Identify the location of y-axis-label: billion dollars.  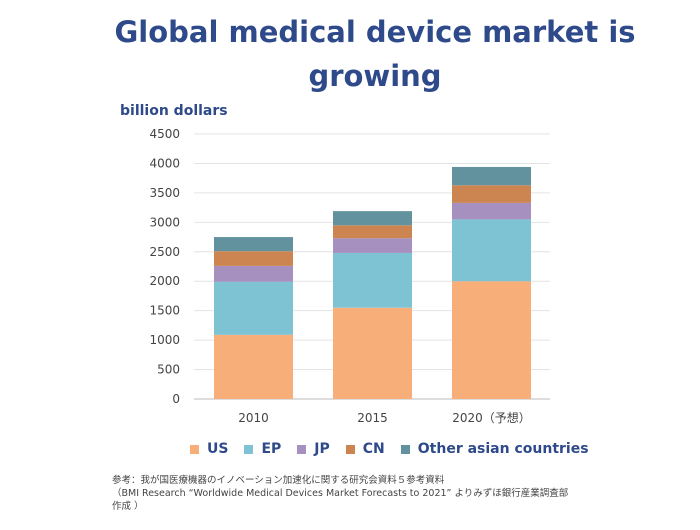
(174, 111).